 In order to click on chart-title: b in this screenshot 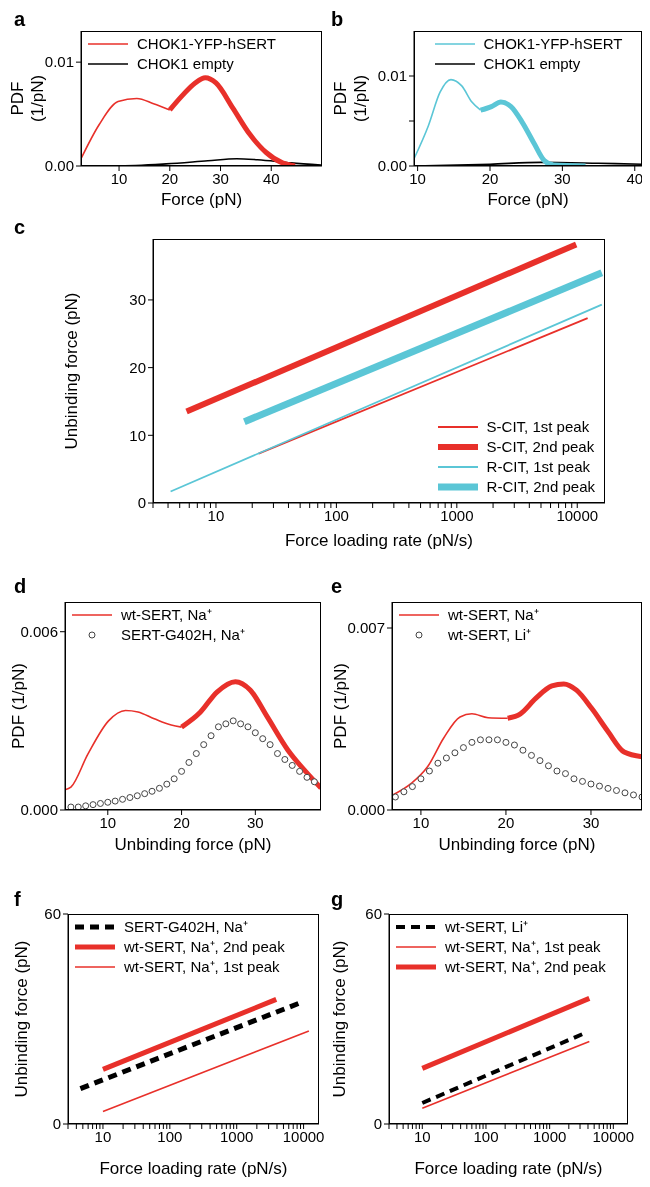, I will do `click(337, 19)`.